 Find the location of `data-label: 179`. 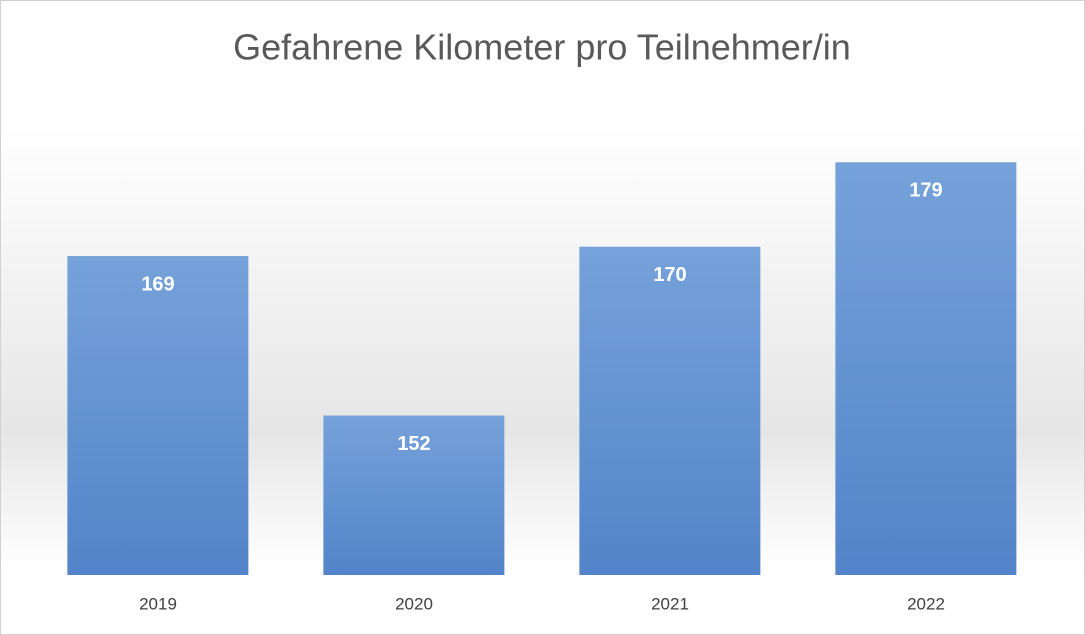

data-label: 179 is located at coordinates (925, 191).